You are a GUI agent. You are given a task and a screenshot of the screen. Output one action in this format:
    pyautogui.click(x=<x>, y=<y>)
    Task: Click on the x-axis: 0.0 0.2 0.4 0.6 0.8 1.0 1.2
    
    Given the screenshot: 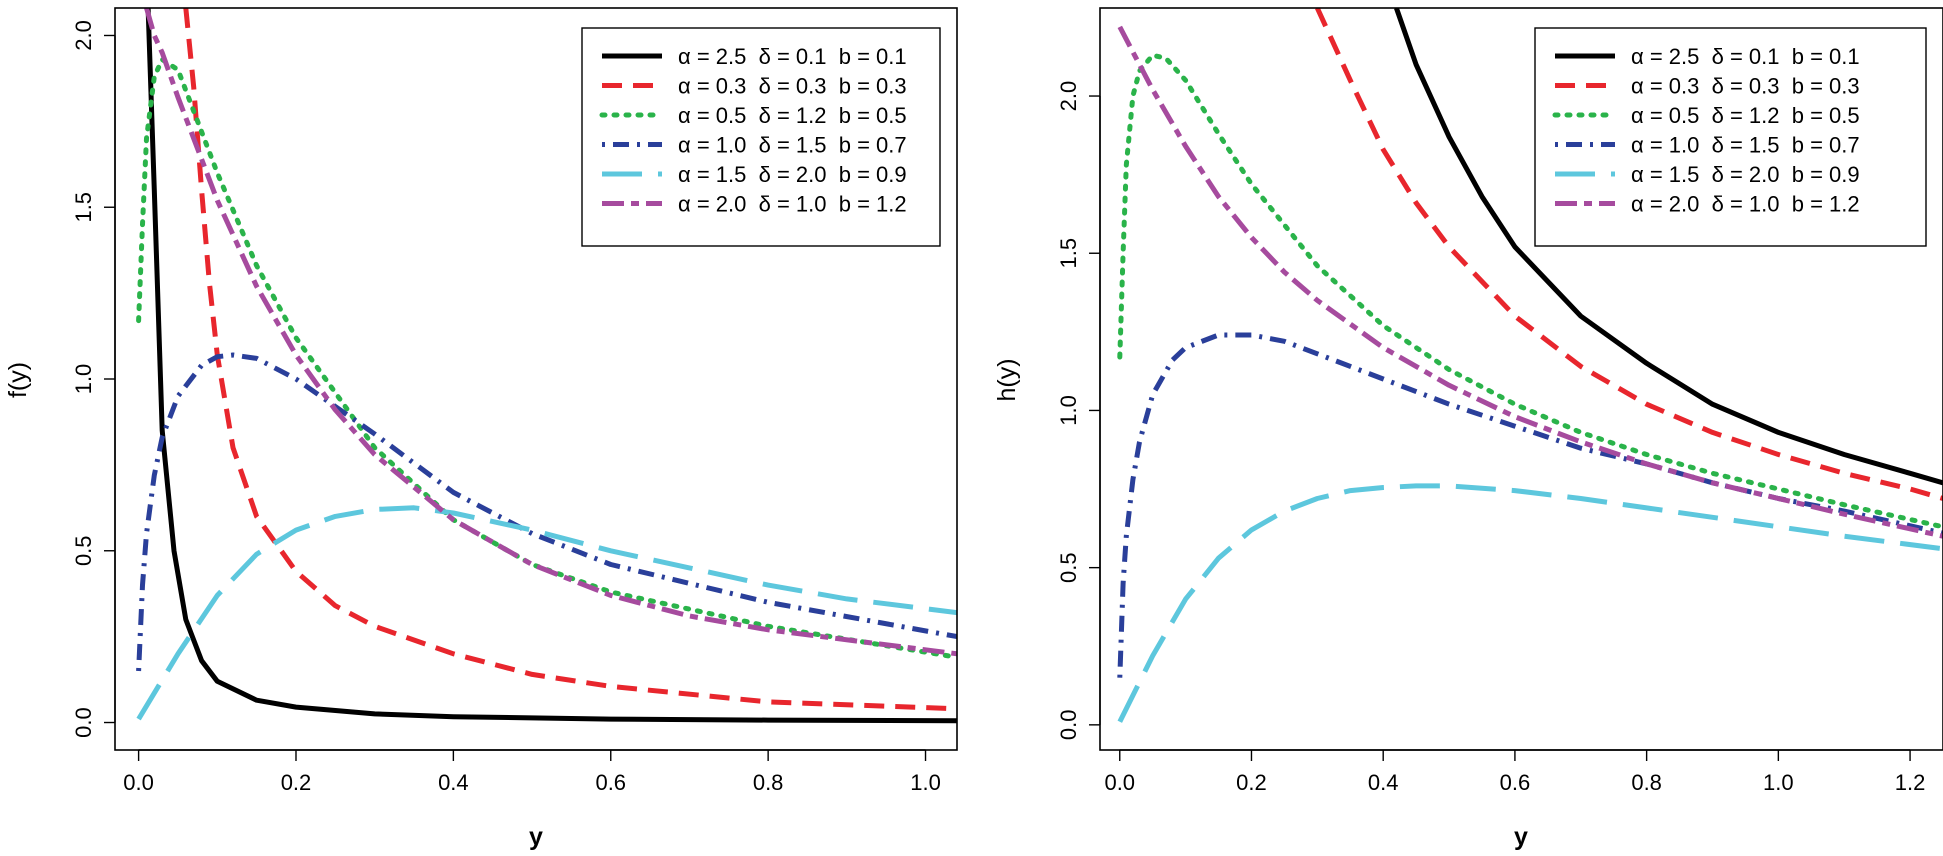 What is the action you would take?
    pyautogui.click(x=1515, y=772)
    